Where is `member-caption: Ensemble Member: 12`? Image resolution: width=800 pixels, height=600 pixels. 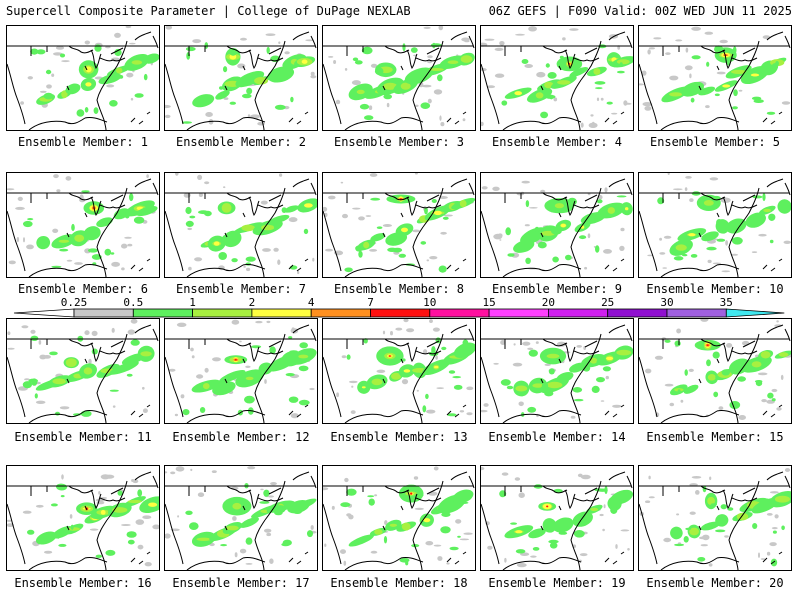
member-caption: Ensemble Member: 12 is located at coordinates (241, 437).